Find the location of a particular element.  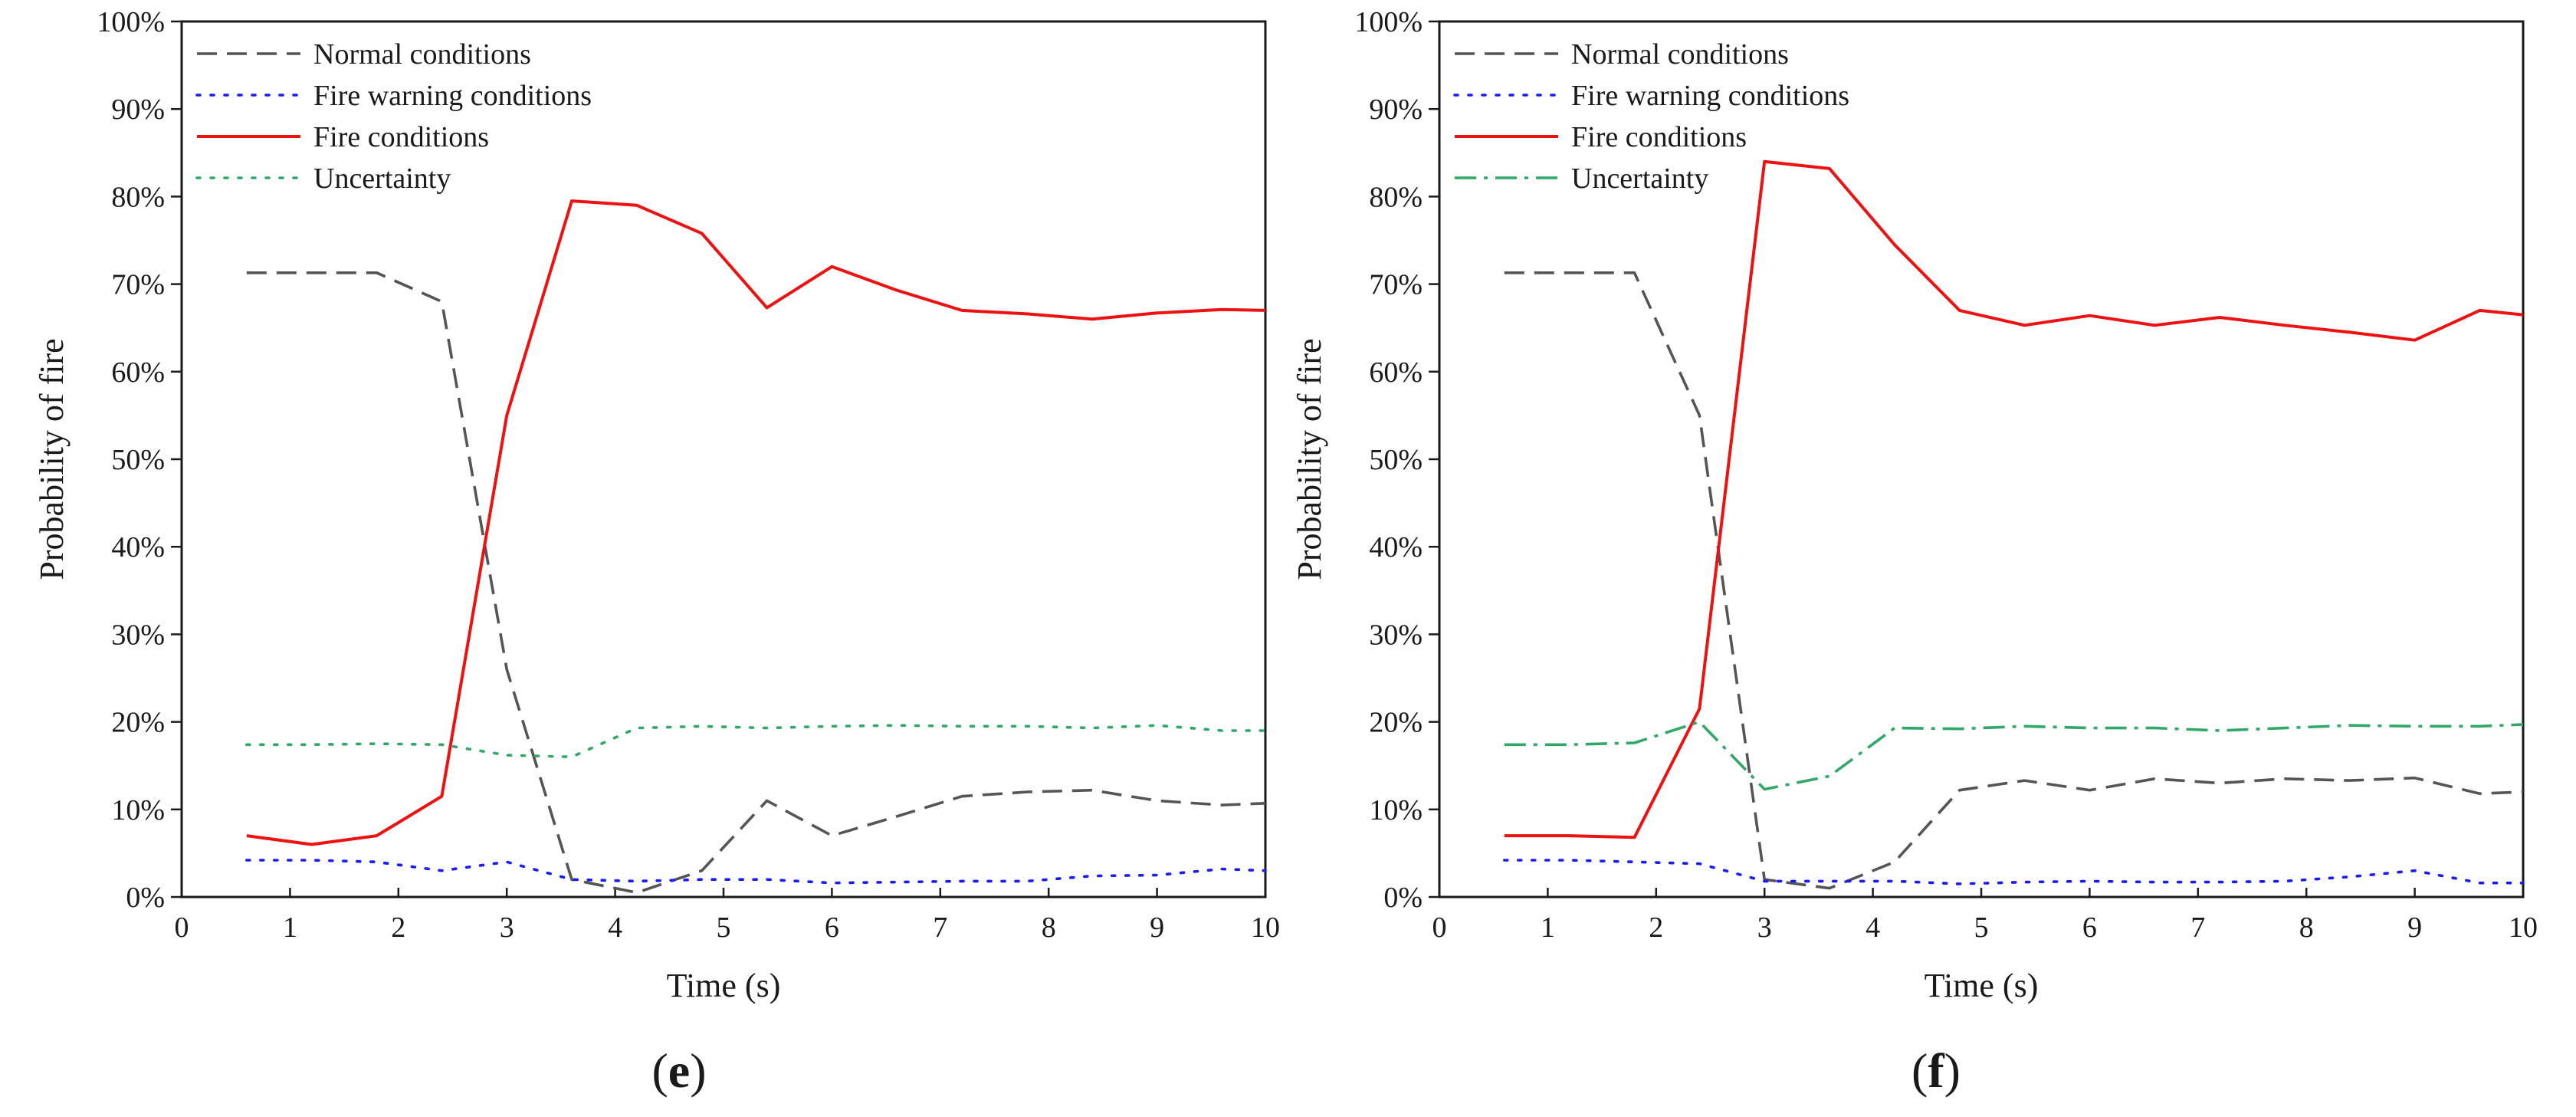

panel-caption: (e) is located at coordinates (678, 1070).